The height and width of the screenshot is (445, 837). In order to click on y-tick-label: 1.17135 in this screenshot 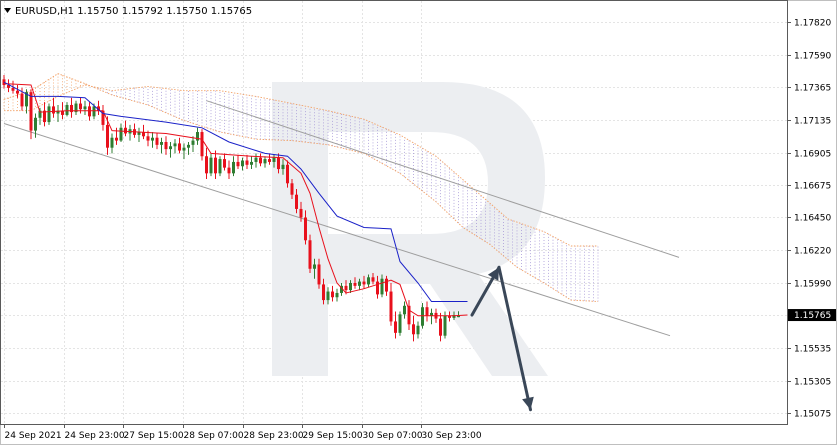, I will do `click(812, 122)`.